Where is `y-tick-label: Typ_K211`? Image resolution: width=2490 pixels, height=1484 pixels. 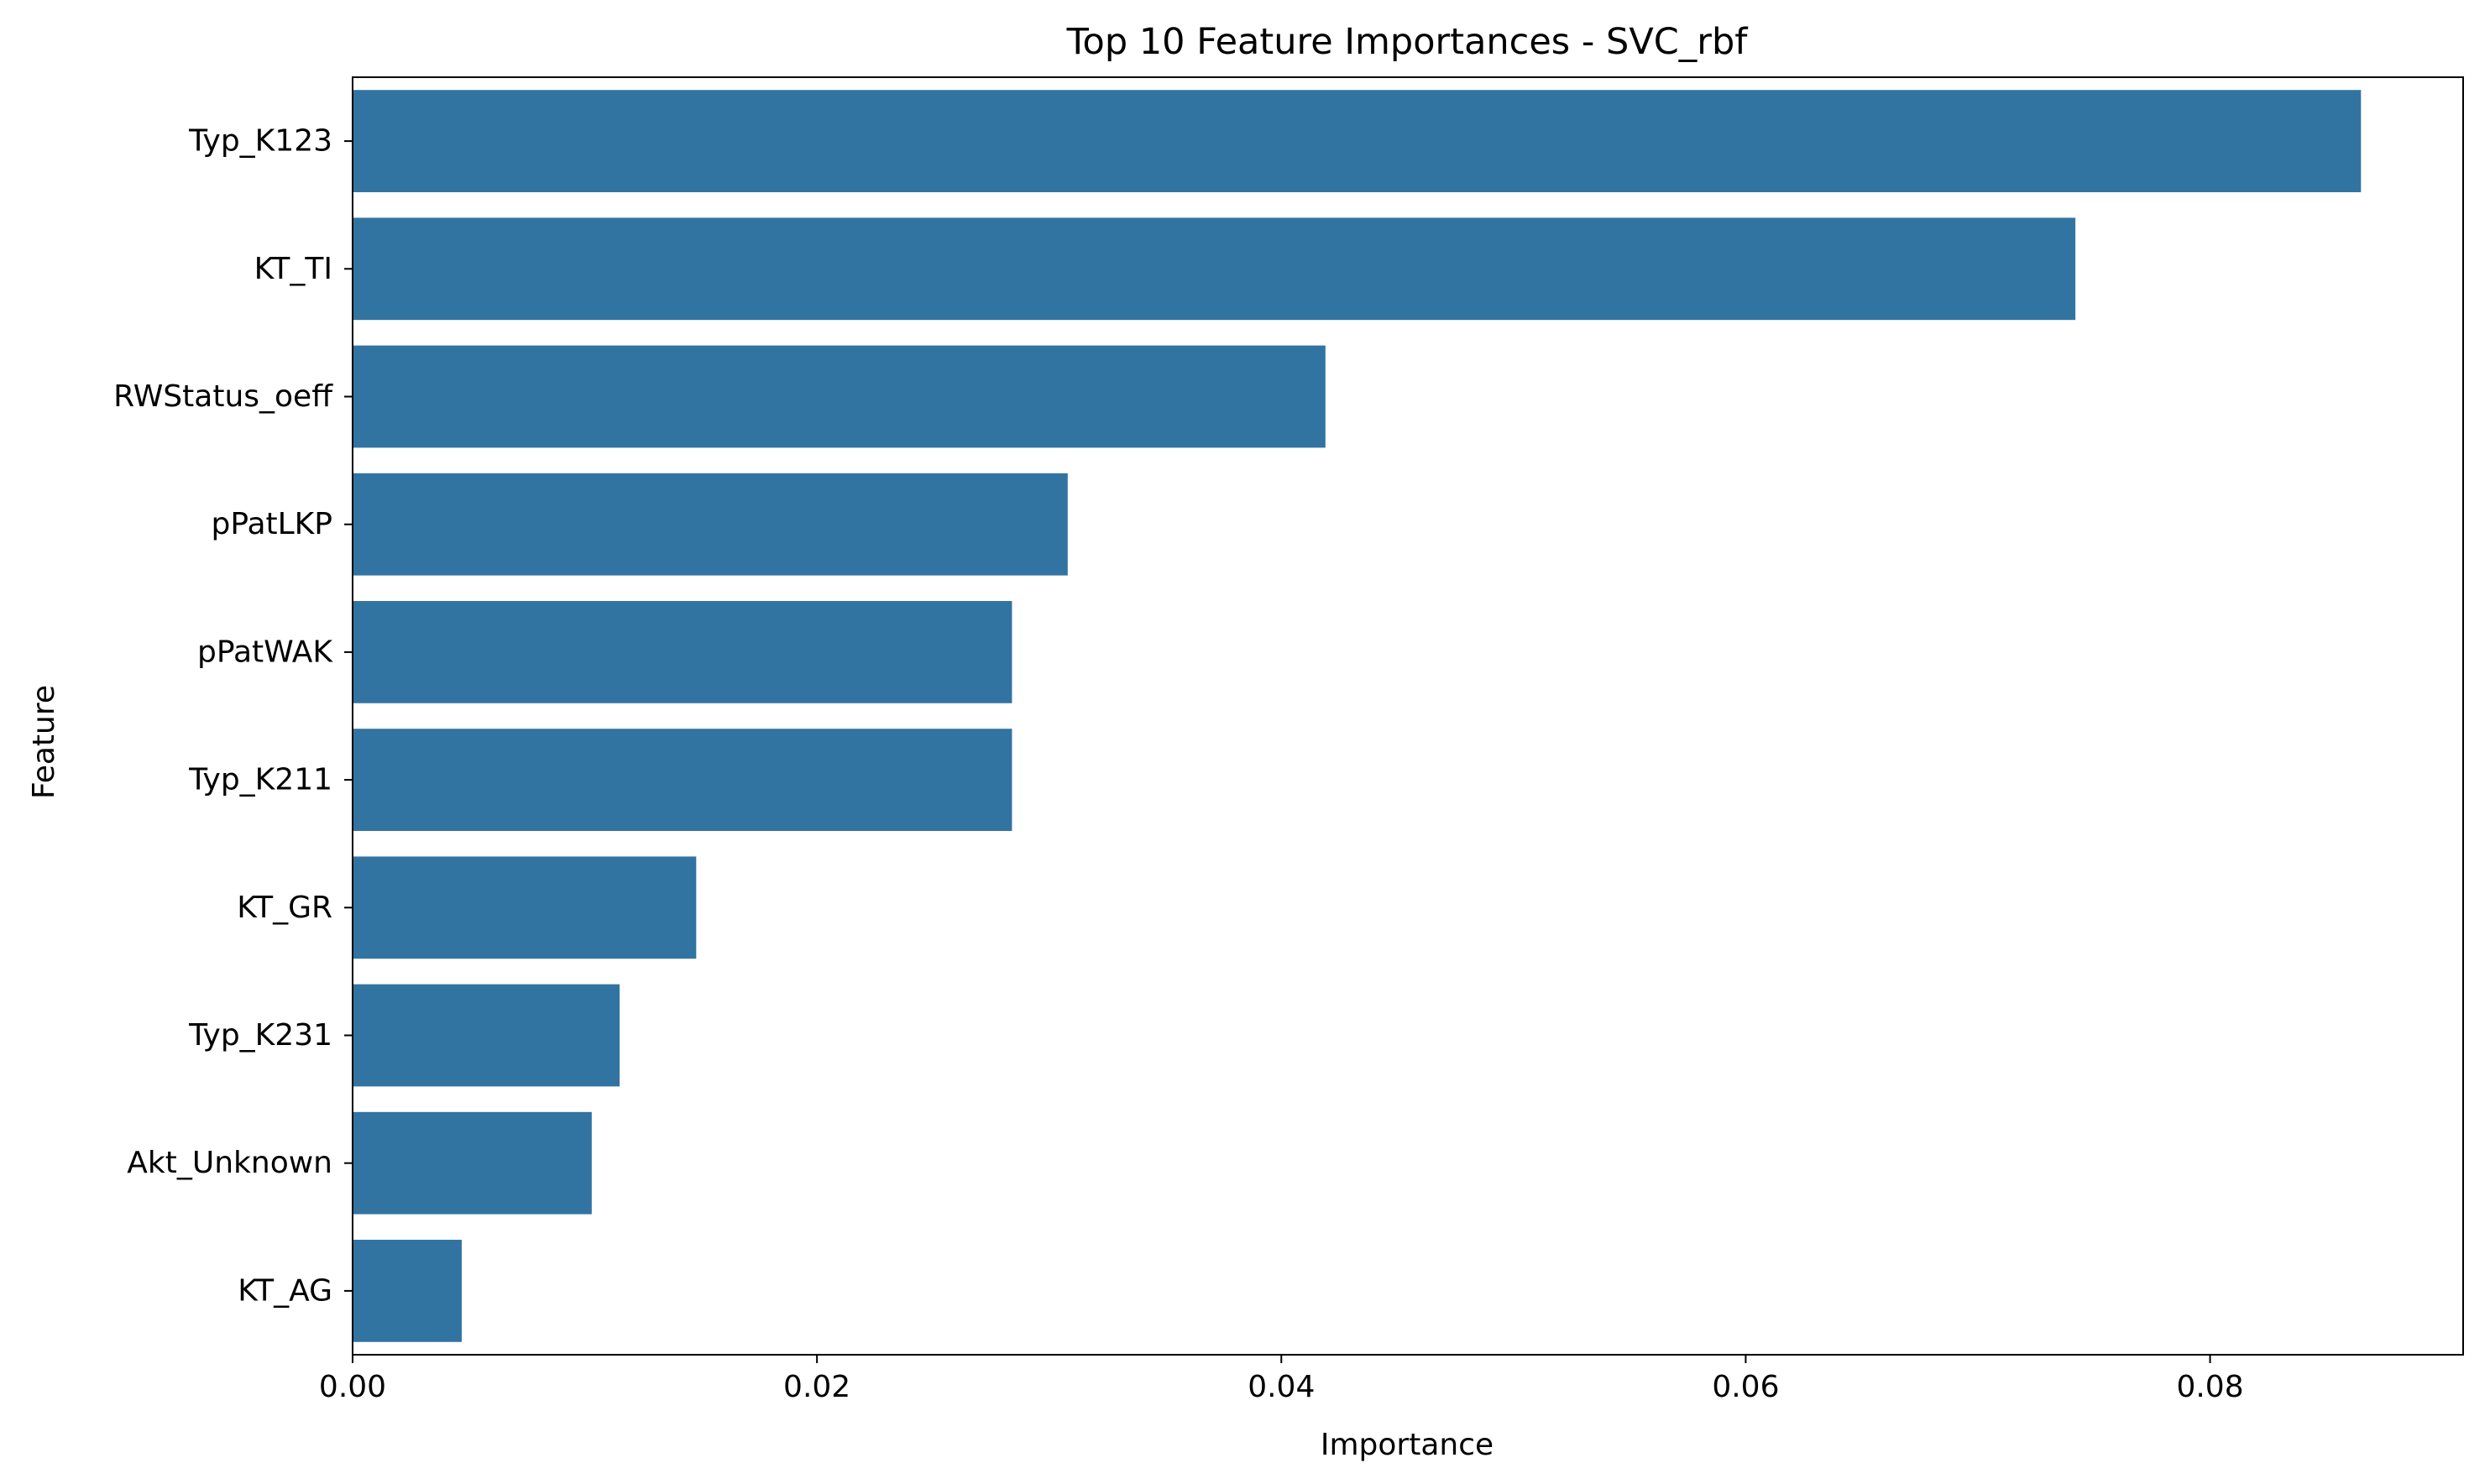
y-tick-label: Typ_K211 is located at coordinates (260, 780).